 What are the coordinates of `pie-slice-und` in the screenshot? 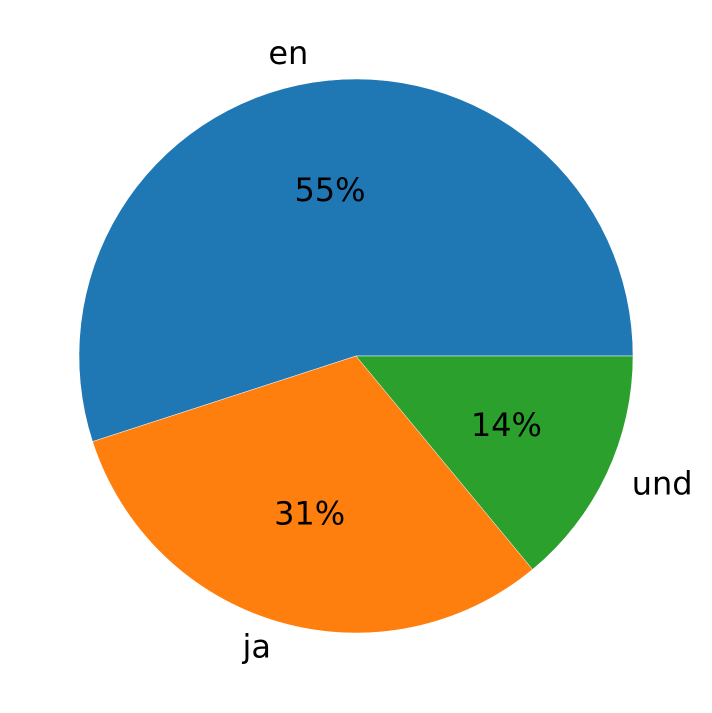 It's located at (494, 462).